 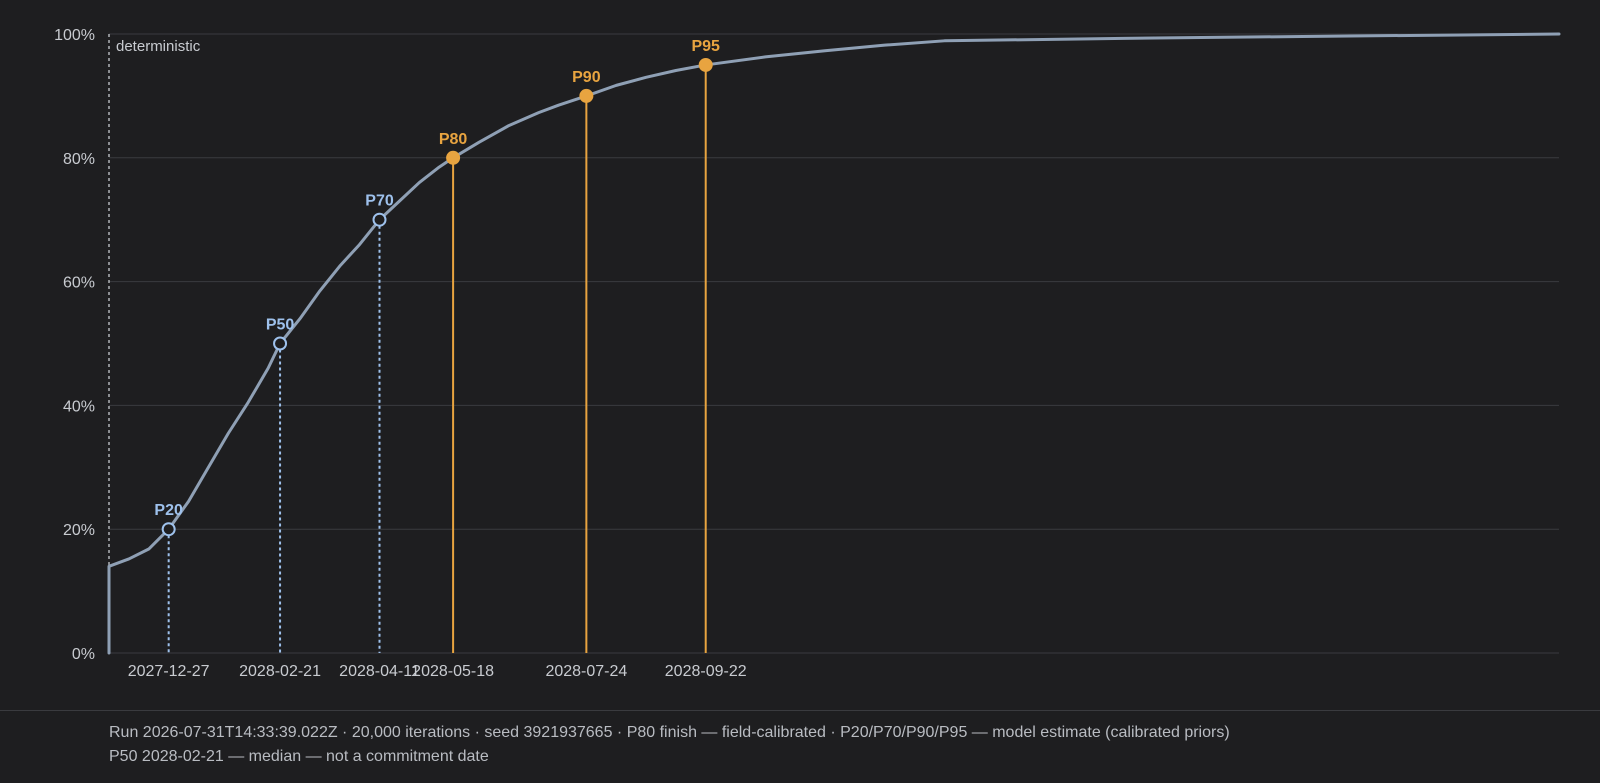 I want to click on marker-label-p20: P20, so click(x=168, y=510).